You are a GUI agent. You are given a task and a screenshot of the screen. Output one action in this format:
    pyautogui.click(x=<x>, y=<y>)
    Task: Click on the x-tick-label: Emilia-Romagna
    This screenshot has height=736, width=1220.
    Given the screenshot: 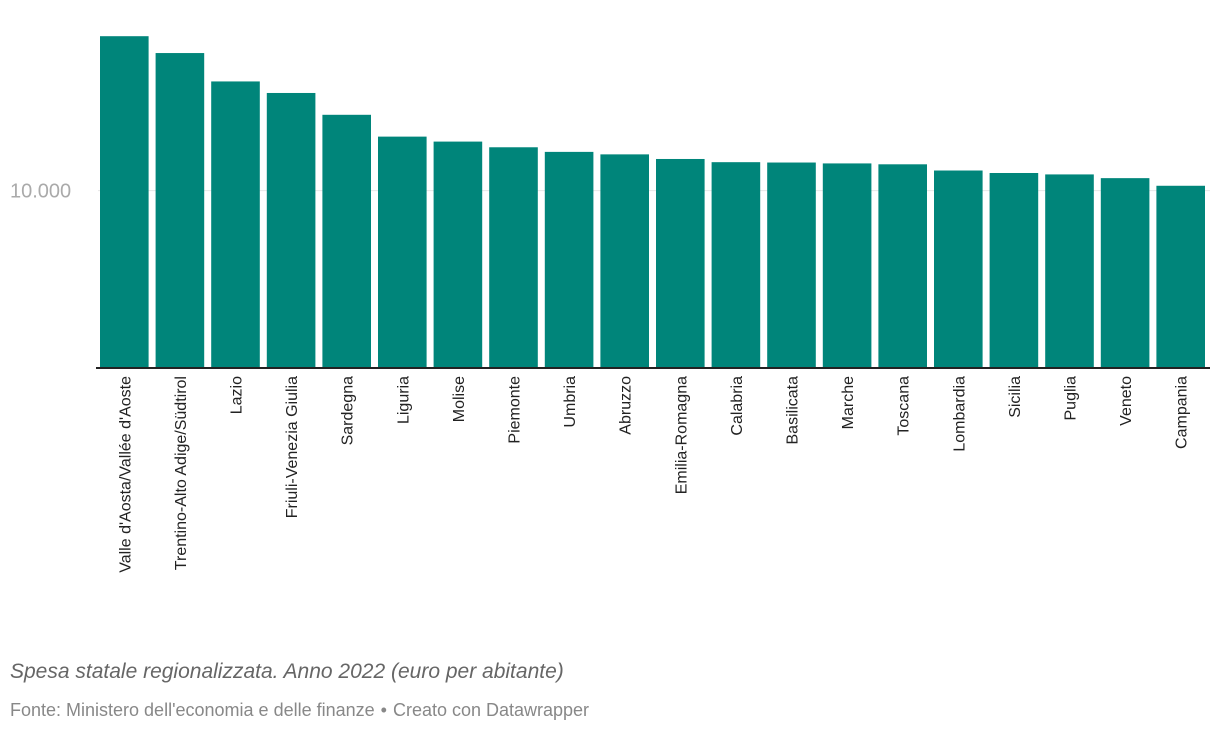 What is the action you would take?
    pyautogui.click(x=681, y=435)
    